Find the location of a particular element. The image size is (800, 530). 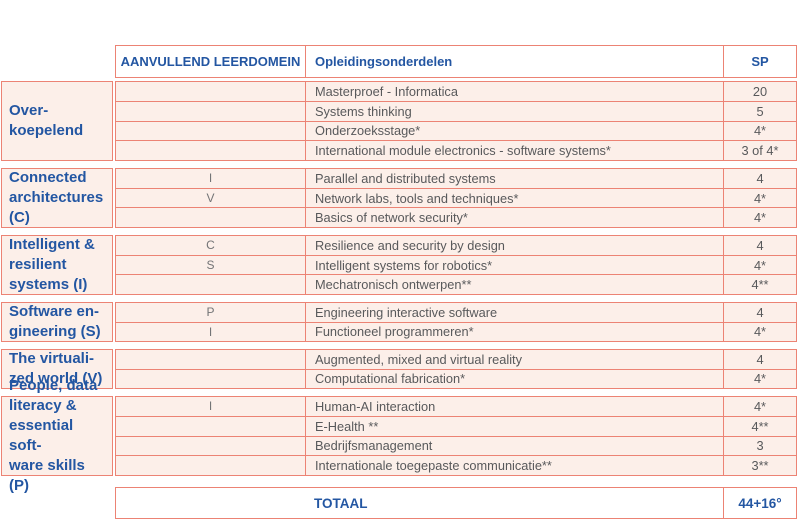

total-spacer is located at coordinates (210, 503).